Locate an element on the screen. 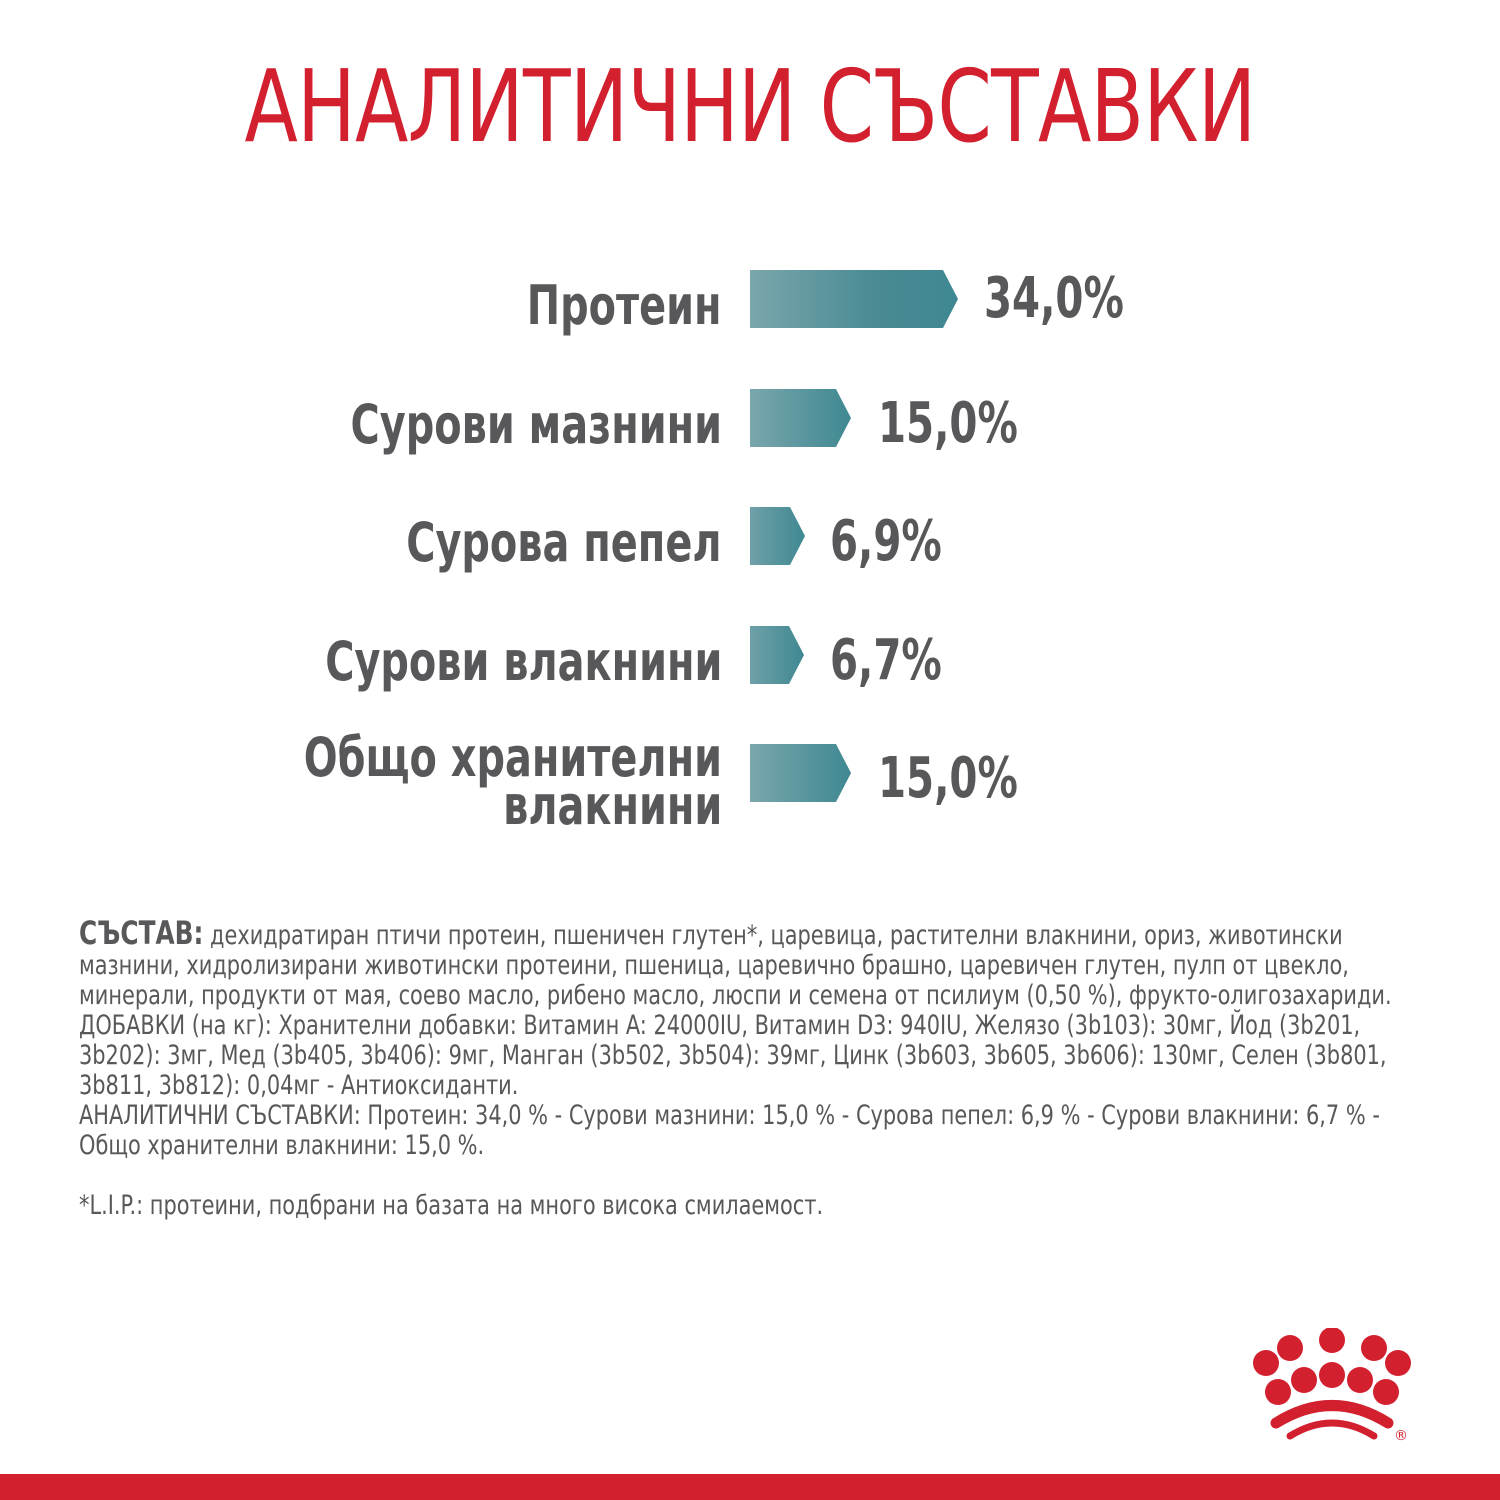  bar-crude-ash is located at coordinates (780, 536).